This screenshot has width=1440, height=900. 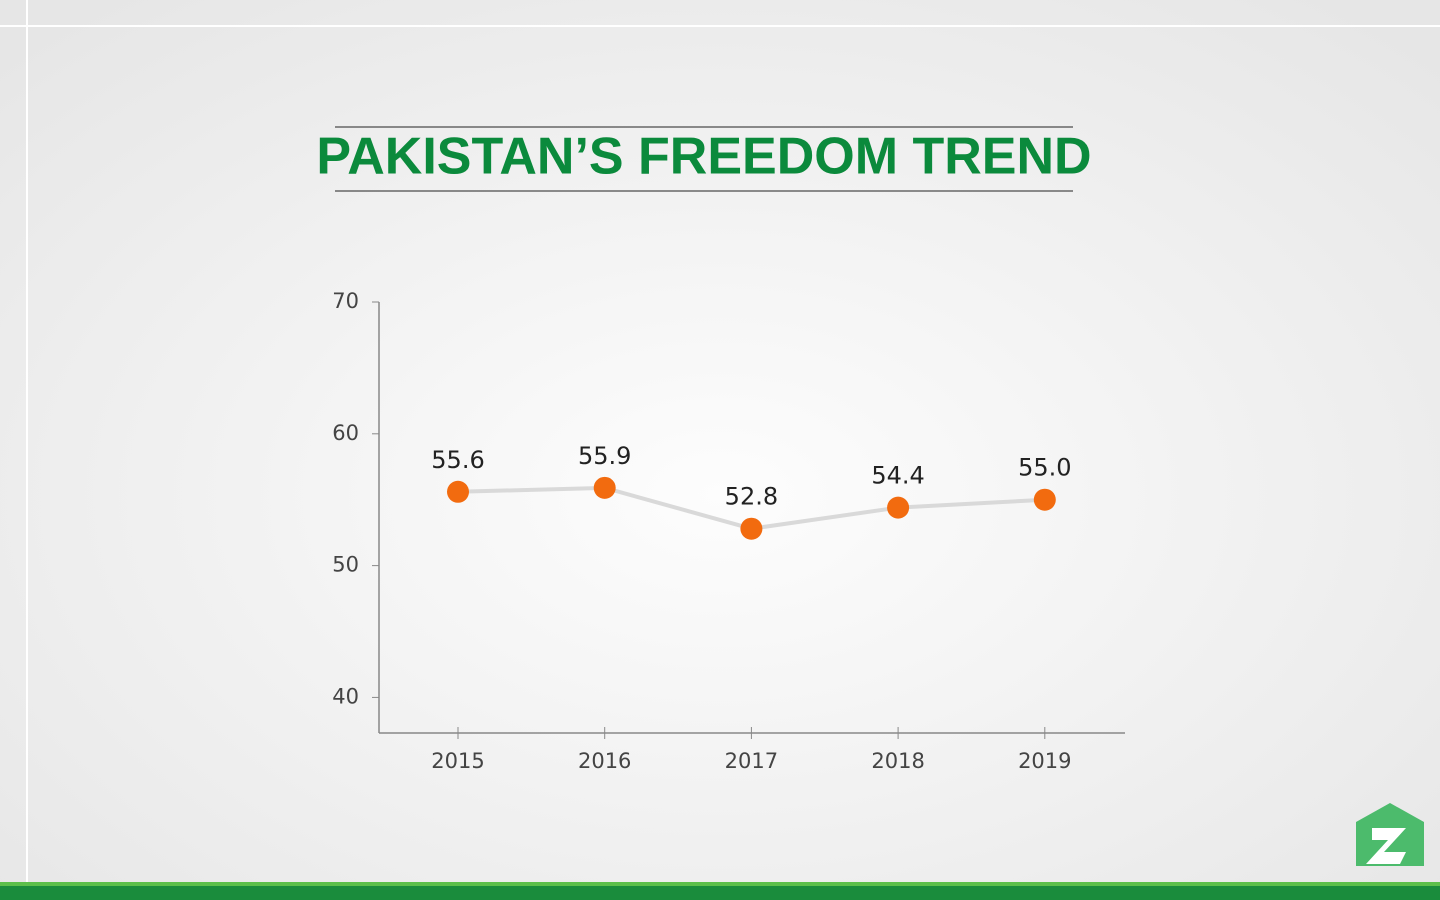 What do you see at coordinates (720, 884) in the screenshot?
I see `footer-stripe` at bounding box center [720, 884].